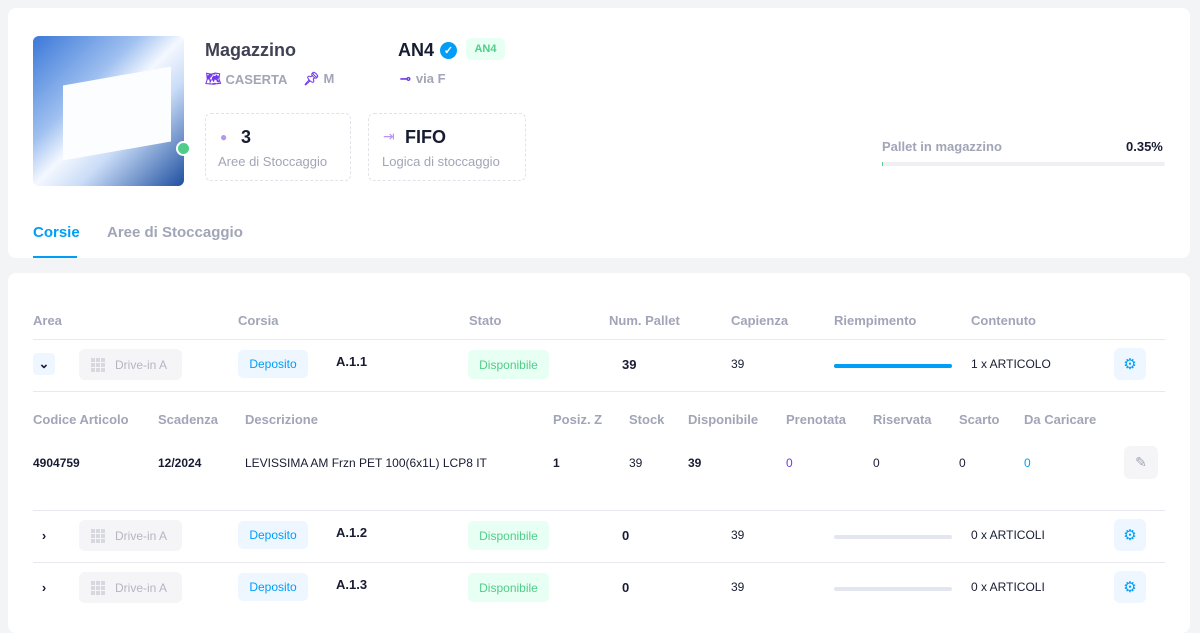  What do you see at coordinates (942, 146) in the screenshot?
I see `pallet-label: Pallet in magazzino` at bounding box center [942, 146].